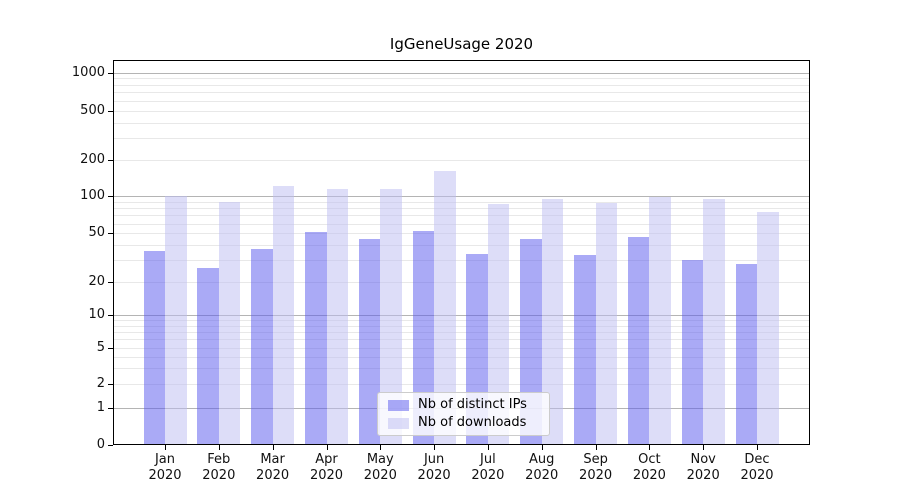 This screenshot has height=500, width=900. Describe the element at coordinates (649, 467) in the screenshot. I see `x-tick-label-oct: Oct 2020` at that location.